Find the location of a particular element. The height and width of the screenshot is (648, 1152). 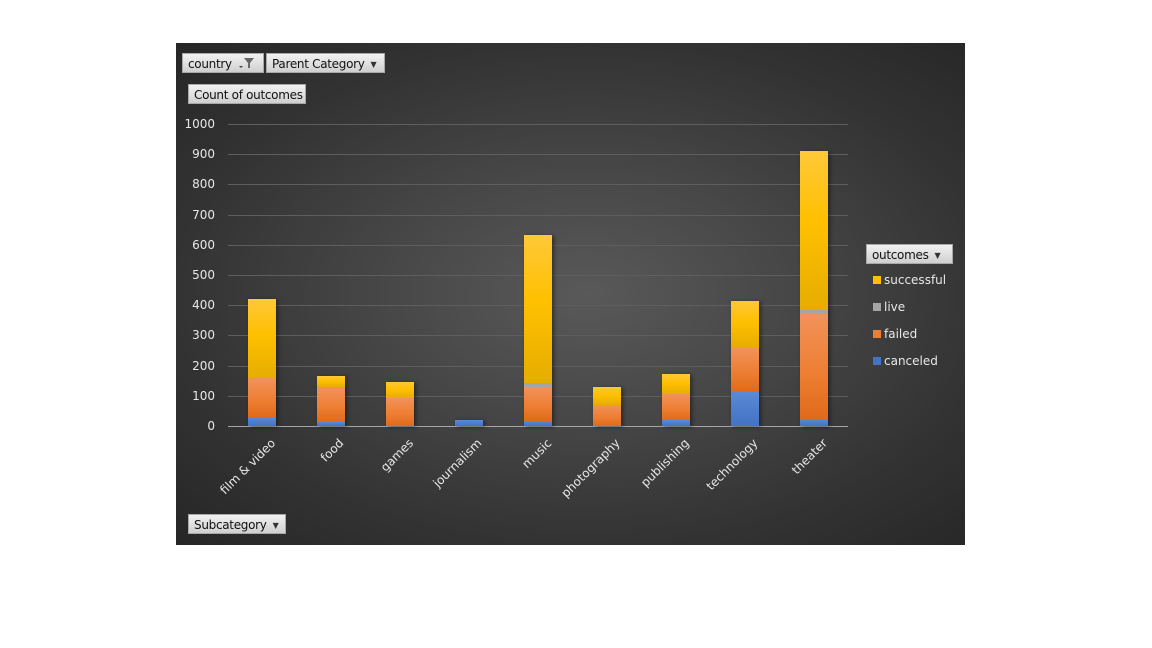

legend-item-live: live is located at coordinates (889, 307).